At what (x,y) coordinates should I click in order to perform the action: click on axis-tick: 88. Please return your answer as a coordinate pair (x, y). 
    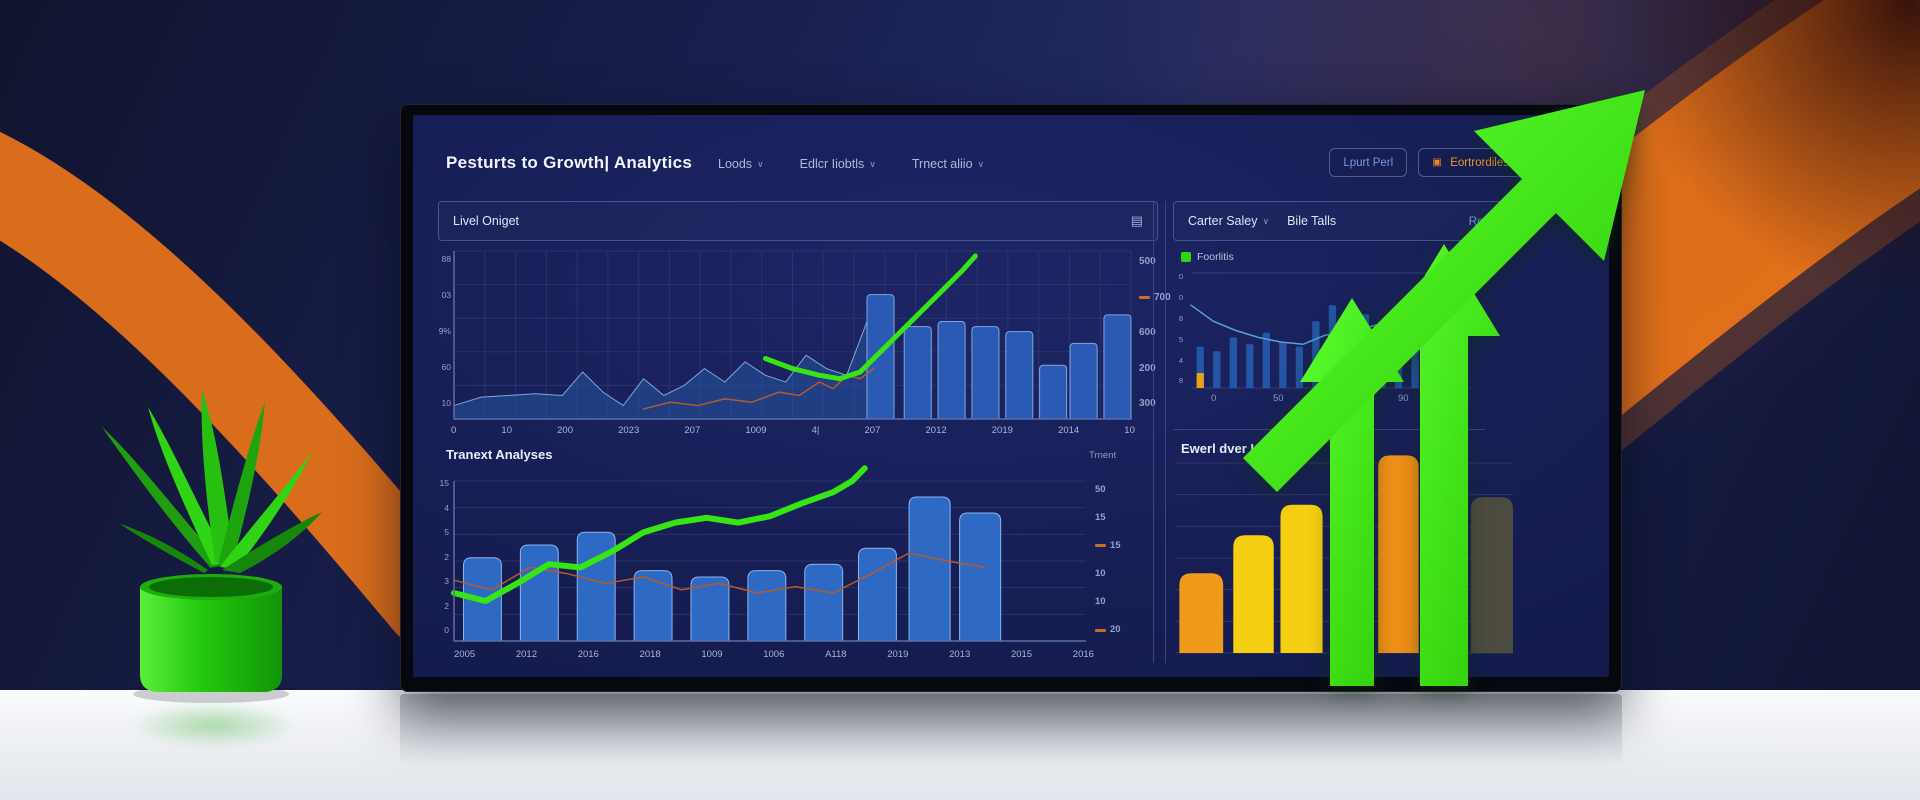
    Looking at the image, I should click on (446, 259).